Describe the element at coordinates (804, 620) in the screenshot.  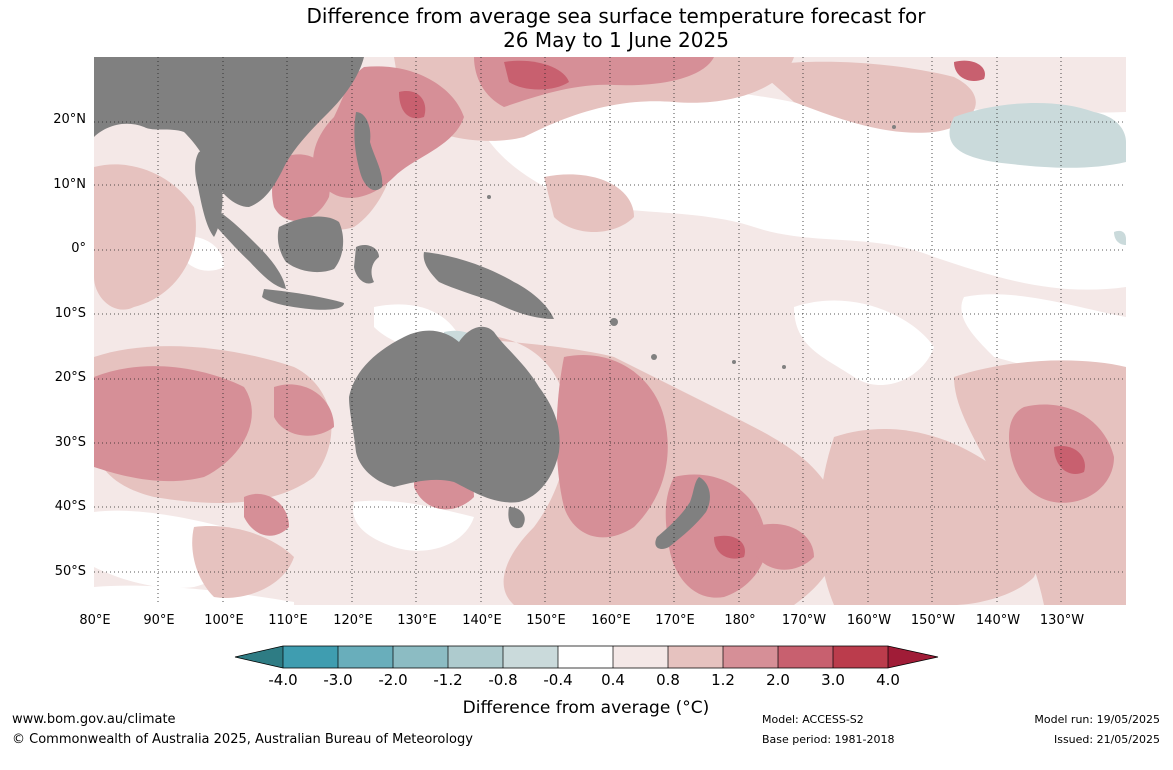
I see `lon-label-170w: 170°W` at that location.